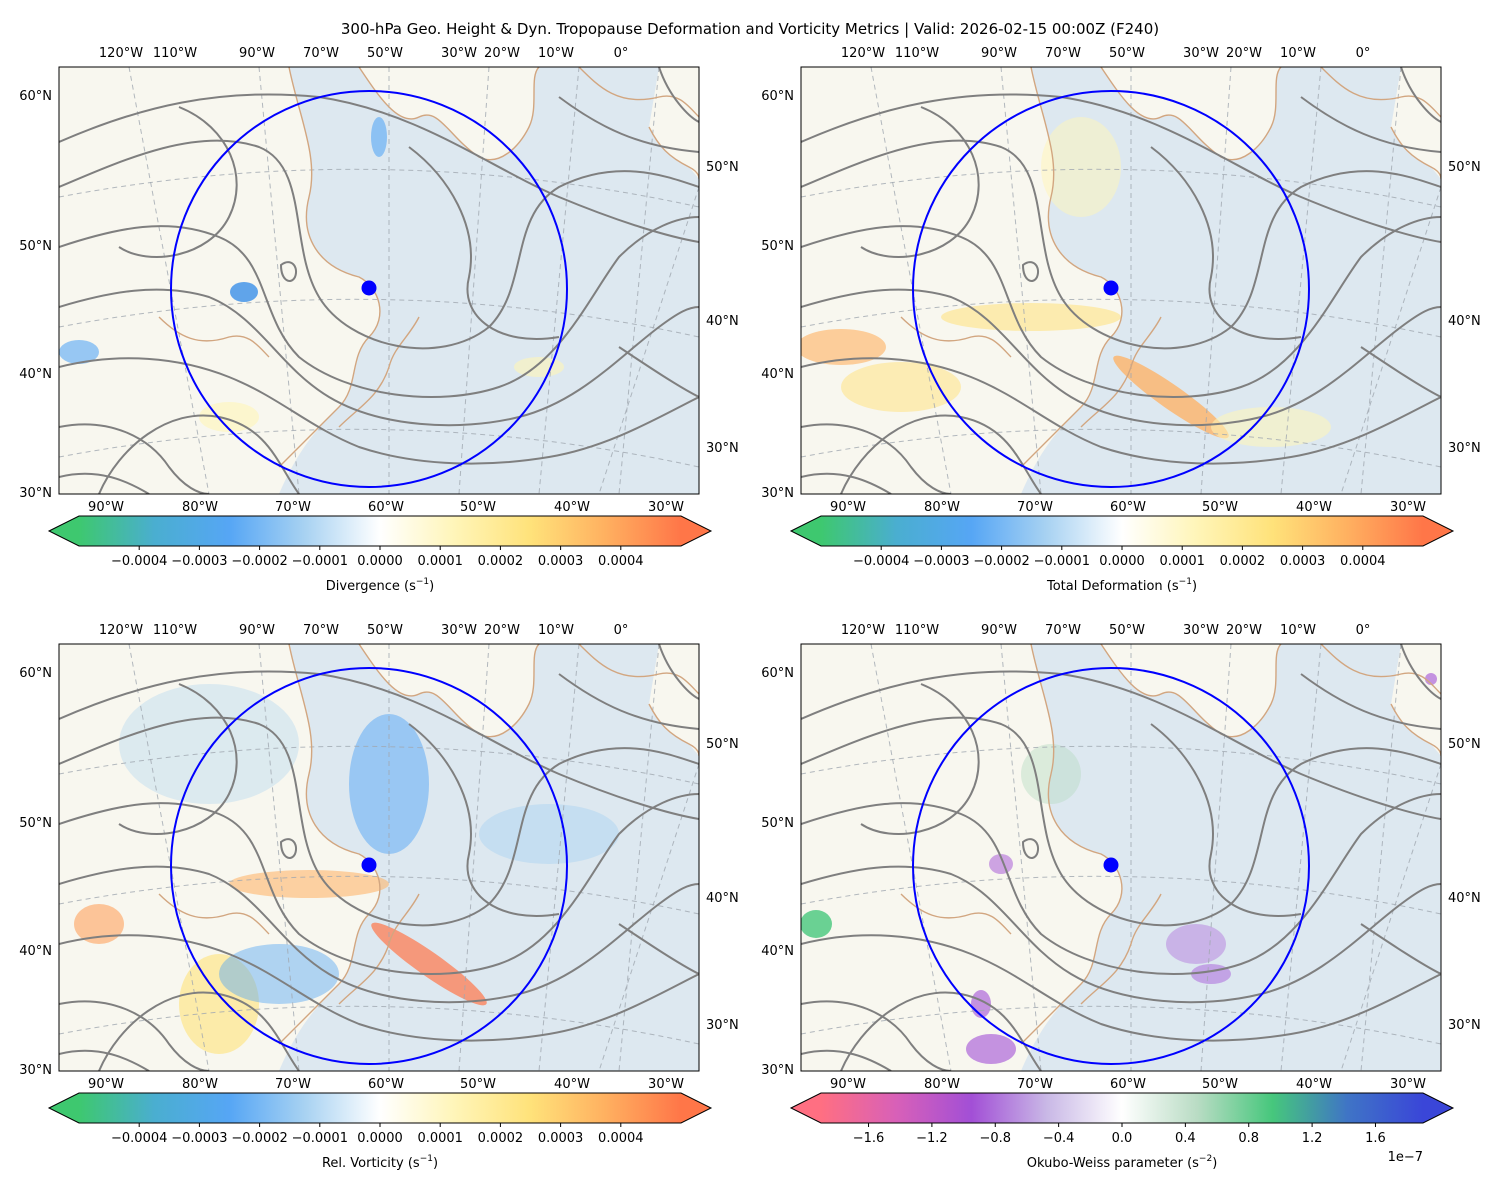 The image size is (1500, 1200). I want to click on colorbar-max-extend-arrow, so click(1438, 531).